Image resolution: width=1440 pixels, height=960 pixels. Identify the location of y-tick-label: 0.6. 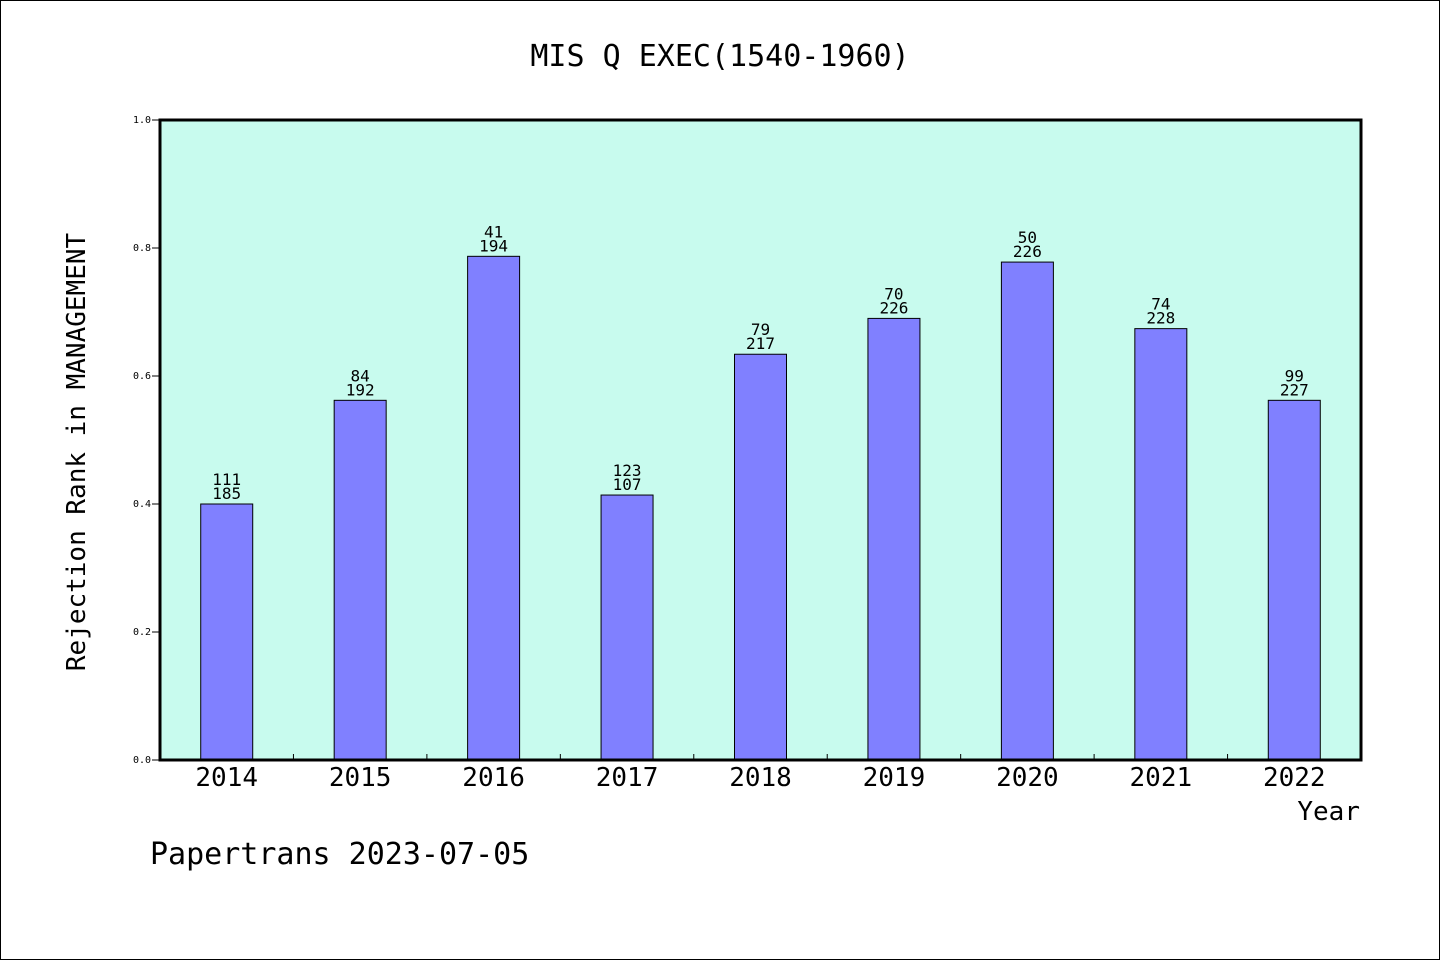
(142, 376).